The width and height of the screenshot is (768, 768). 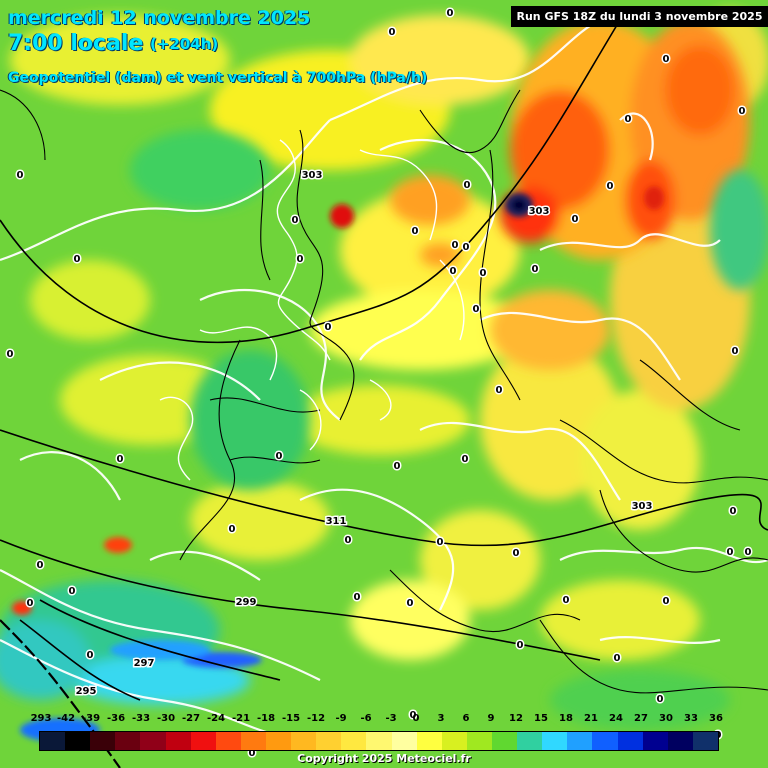 I want to click on copyright: Copyright 2025 Meteociel.fr, so click(x=384, y=758).